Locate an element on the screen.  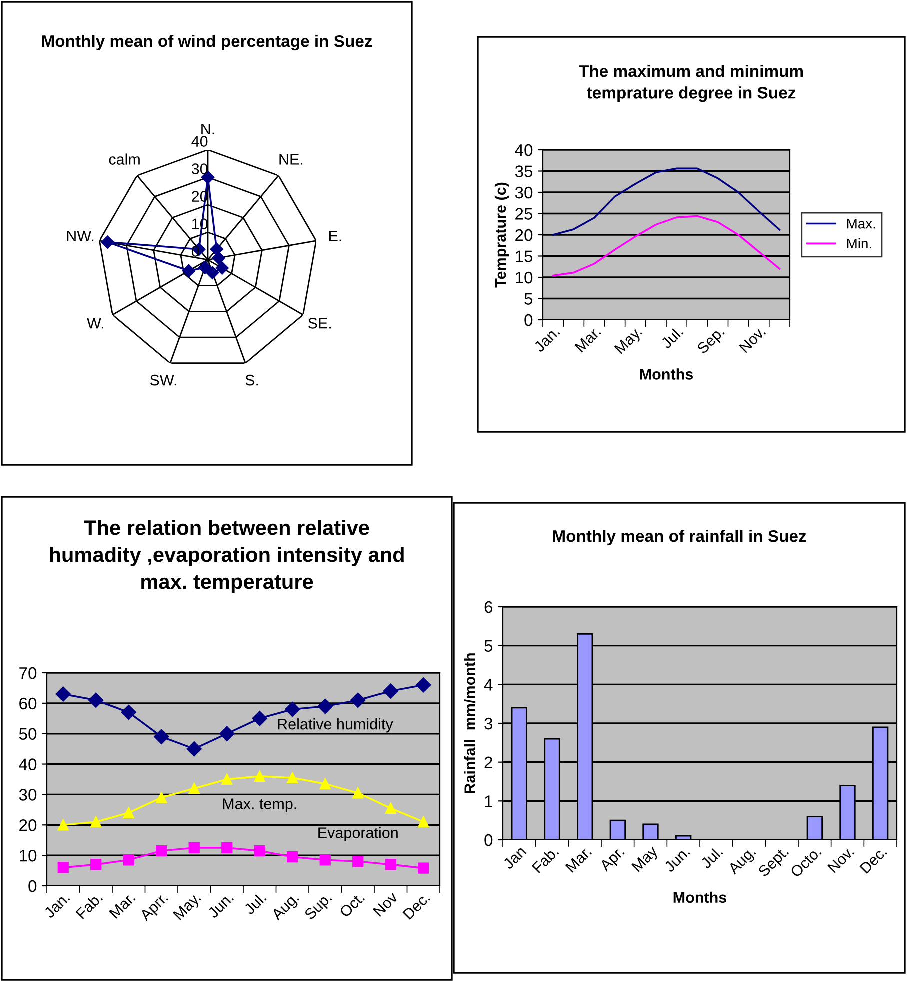
y-tick-label: 25 is located at coordinates (524, 214).